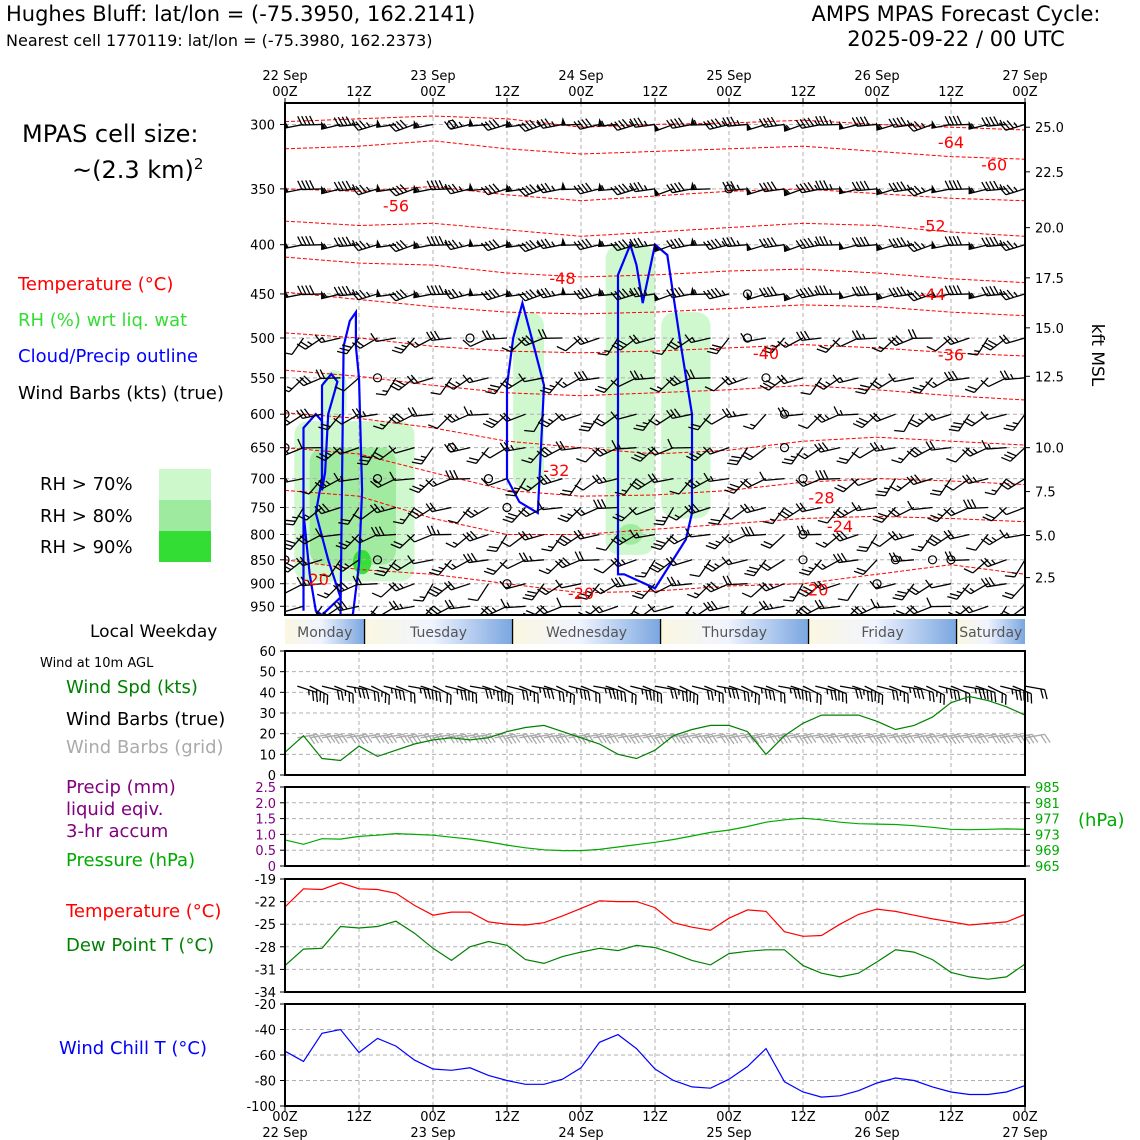 The width and height of the screenshot is (1140, 1140). Describe the element at coordinates (97, 663) in the screenshot. I see `wind10m-label: Wind at 10m AGL` at that location.